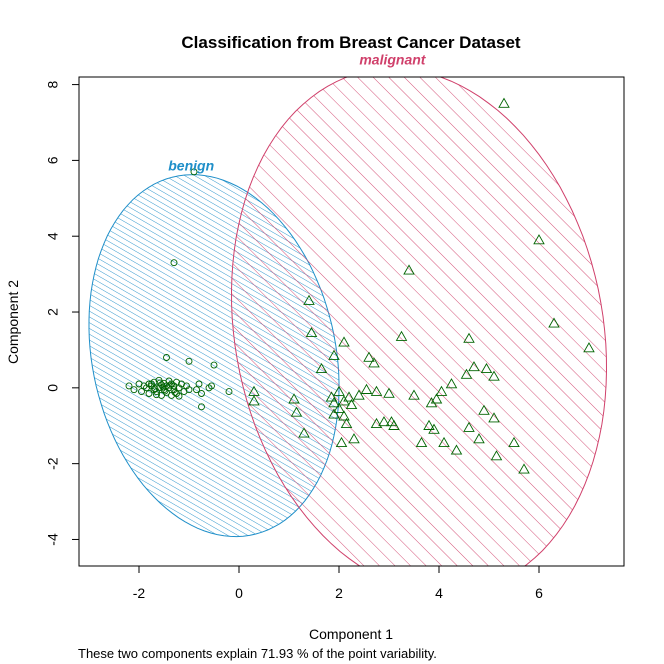  Describe the element at coordinates (339, 593) in the screenshot. I see `x-tick-label: 2` at that location.